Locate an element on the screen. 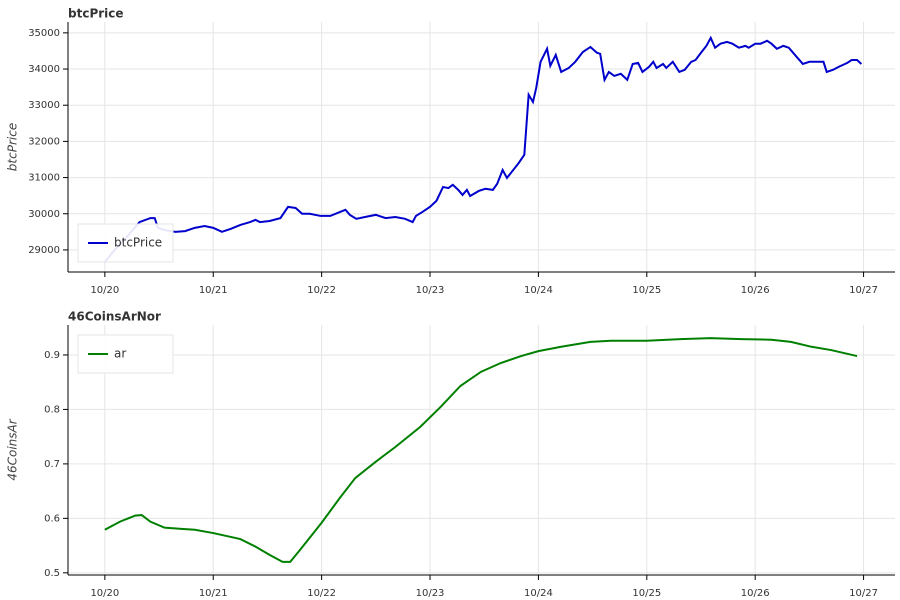  y-tick-label: 0.7 is located at coordinates (52, 464).